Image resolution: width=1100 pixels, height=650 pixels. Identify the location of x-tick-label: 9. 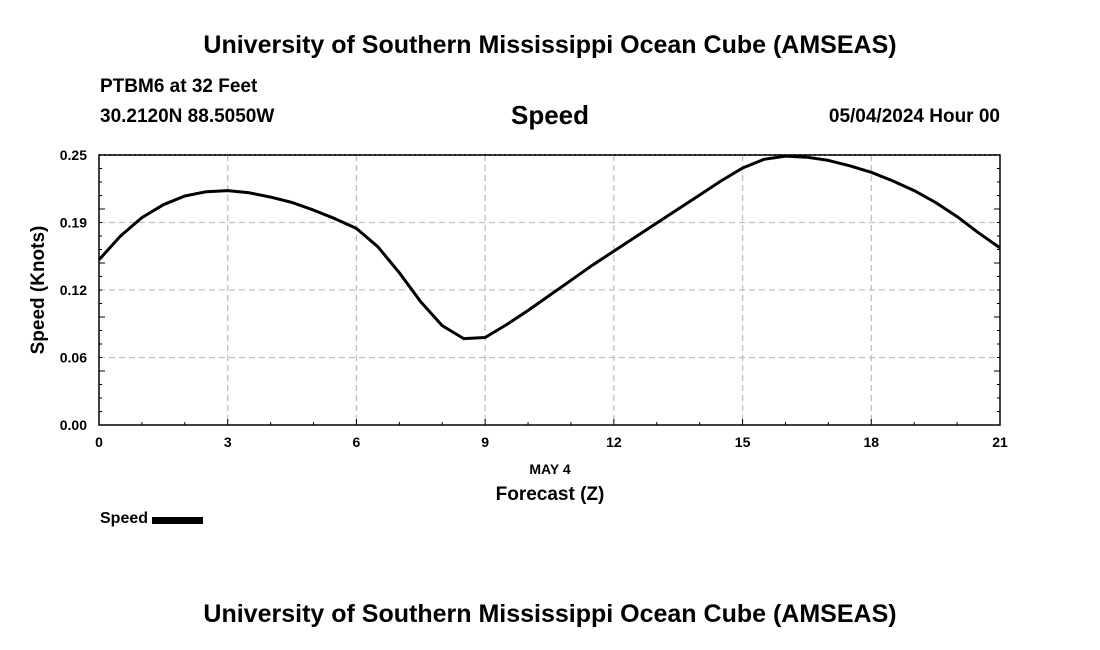
(485, 442).